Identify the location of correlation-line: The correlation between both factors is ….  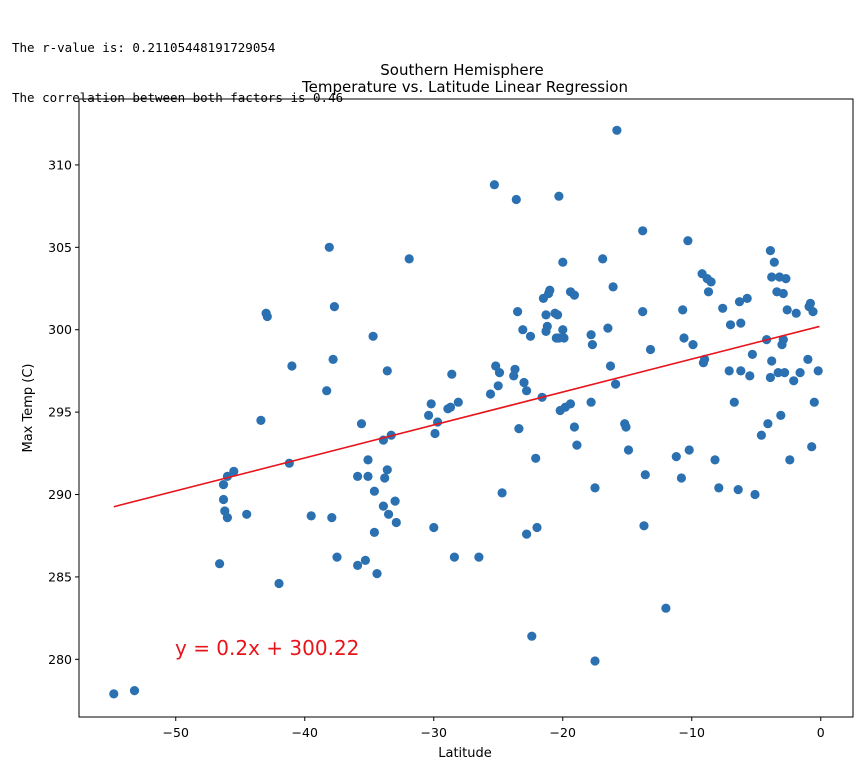
(178, 97).